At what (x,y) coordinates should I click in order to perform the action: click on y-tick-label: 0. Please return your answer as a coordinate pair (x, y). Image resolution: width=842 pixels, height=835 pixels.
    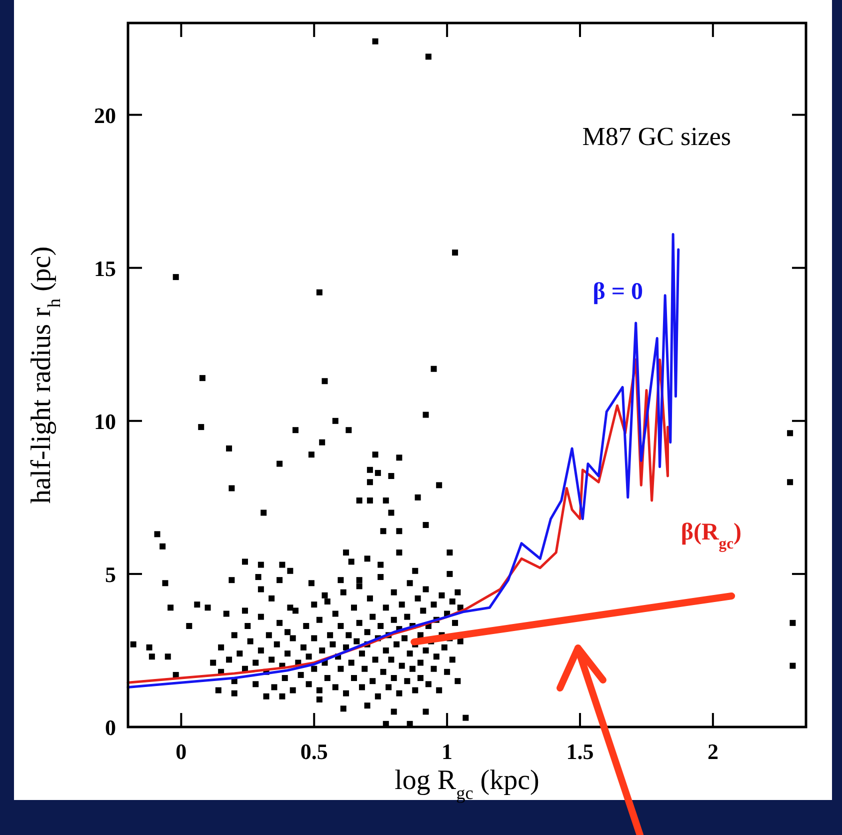
    Looking at the image, I should click on (110, 727).